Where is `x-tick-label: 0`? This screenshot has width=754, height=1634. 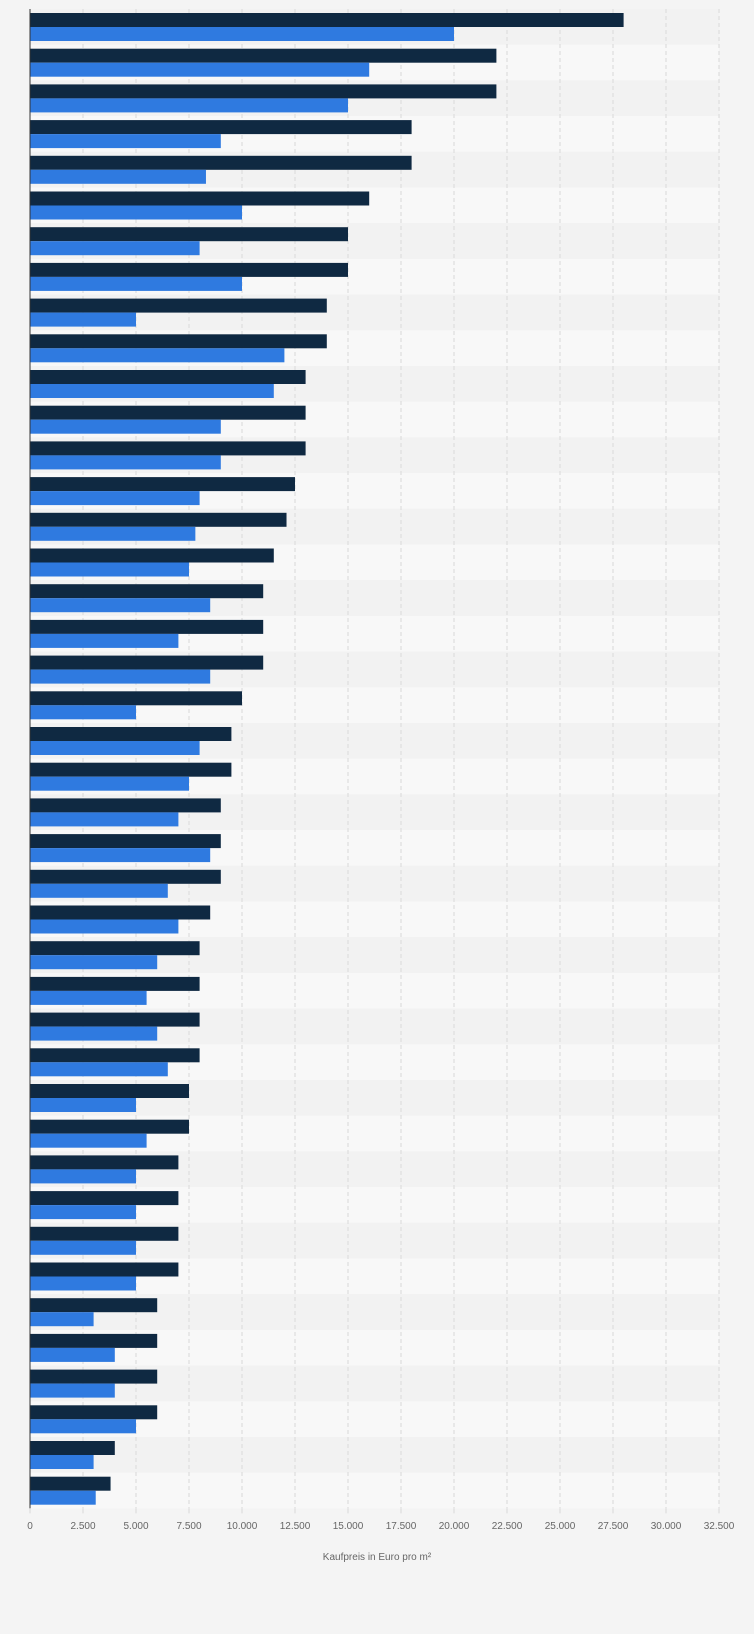 x-tick-label: 0 is located at coordinates (30, 1526).